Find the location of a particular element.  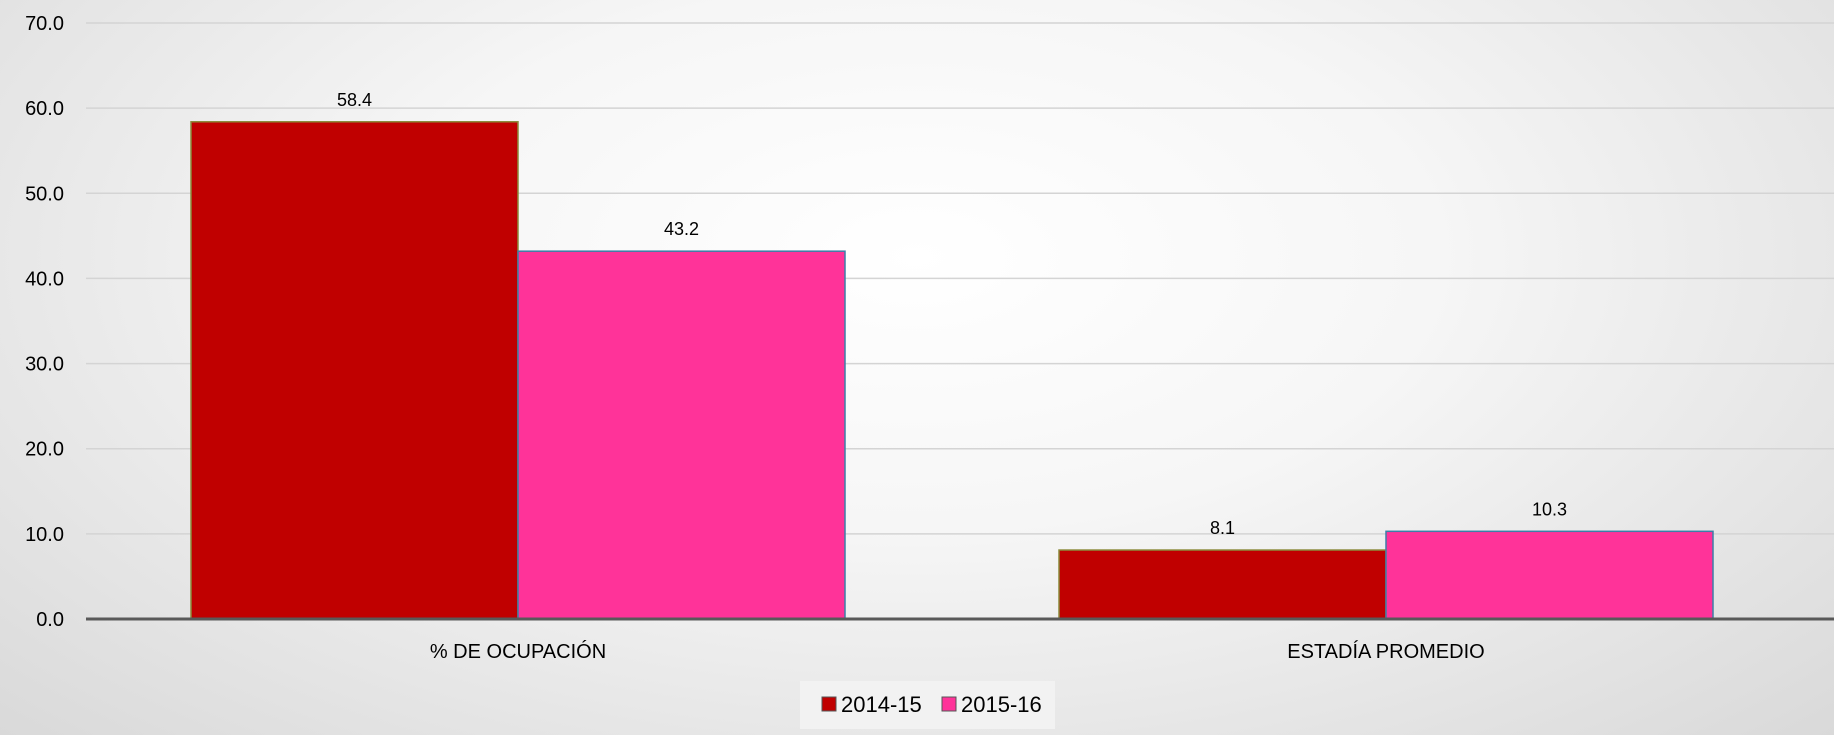

category-label: ESTADÍA PROMEDIO is located at coordinates (1385, 651).